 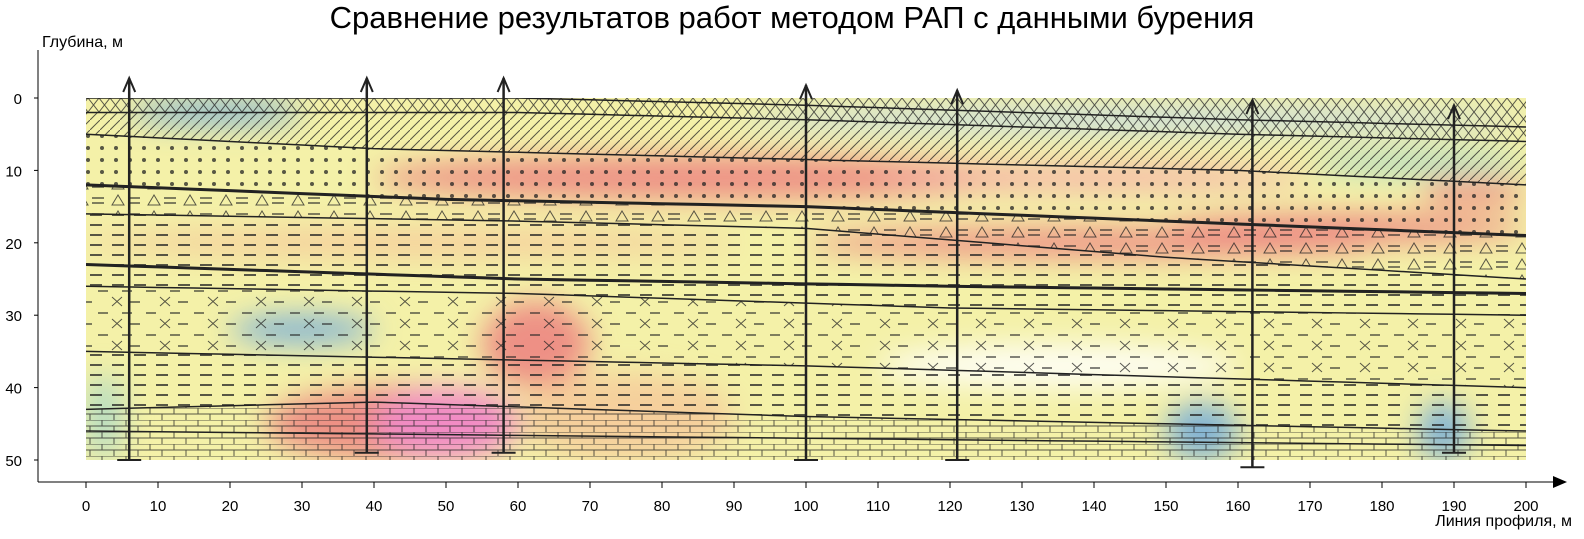 What do you see at coordinates (1165, 506) in the screenshot?
I see `x-tick-label: 150` at bounding box center [1165, 506].